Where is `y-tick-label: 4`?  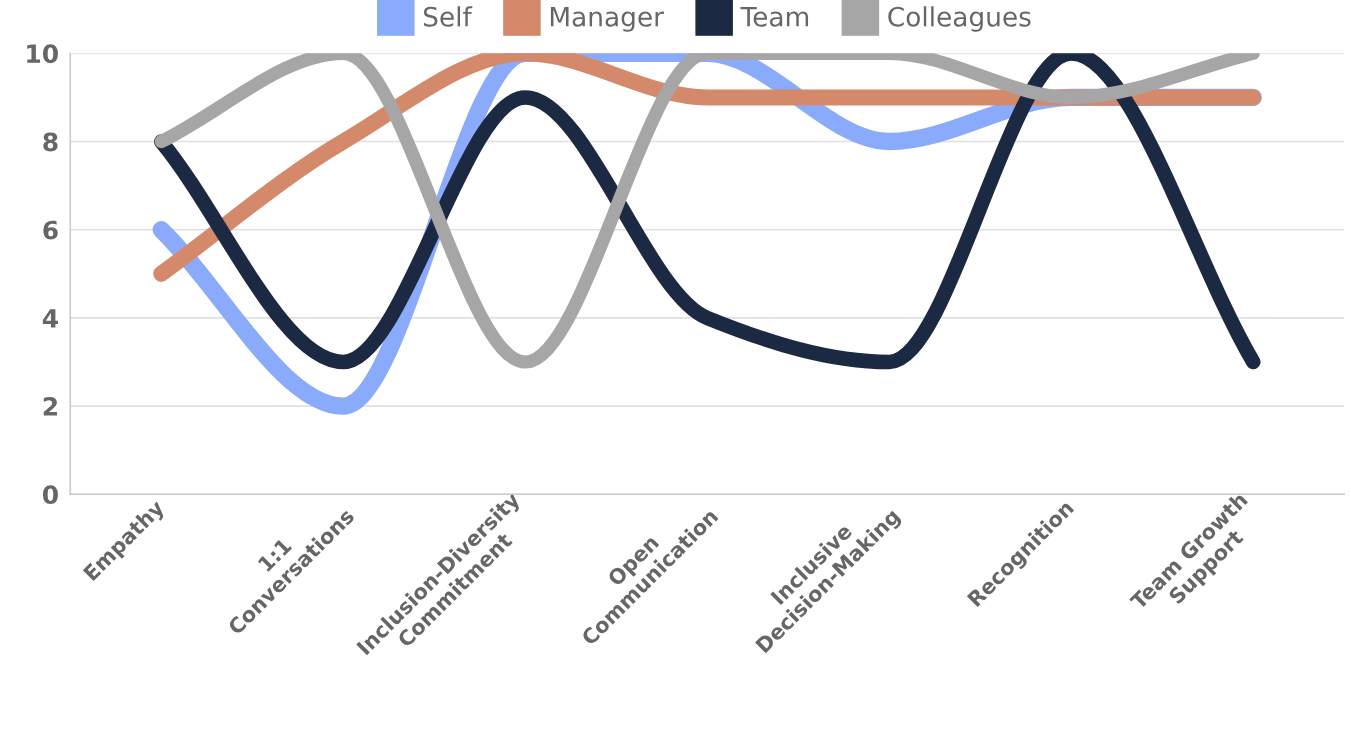
y-tick-label: 4 is located at coordinates (50, 318).